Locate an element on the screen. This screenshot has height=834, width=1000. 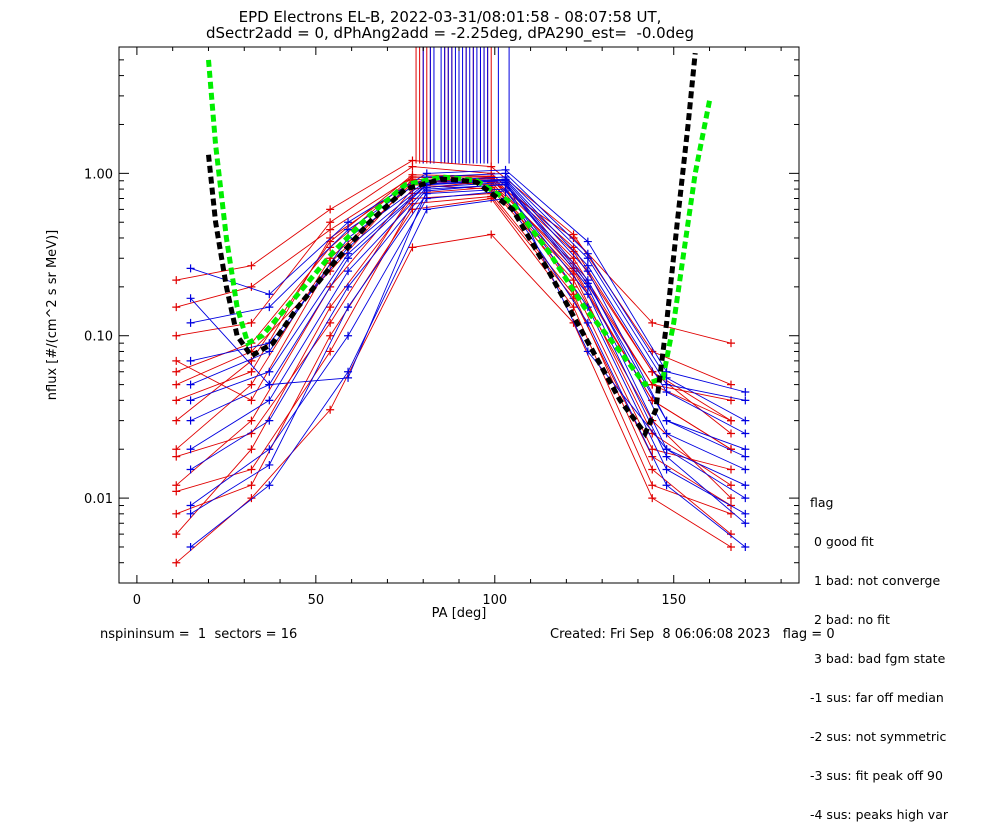
footer-left: nspininsum = 1 sectors = 16 is located at coordinates (199, 634).